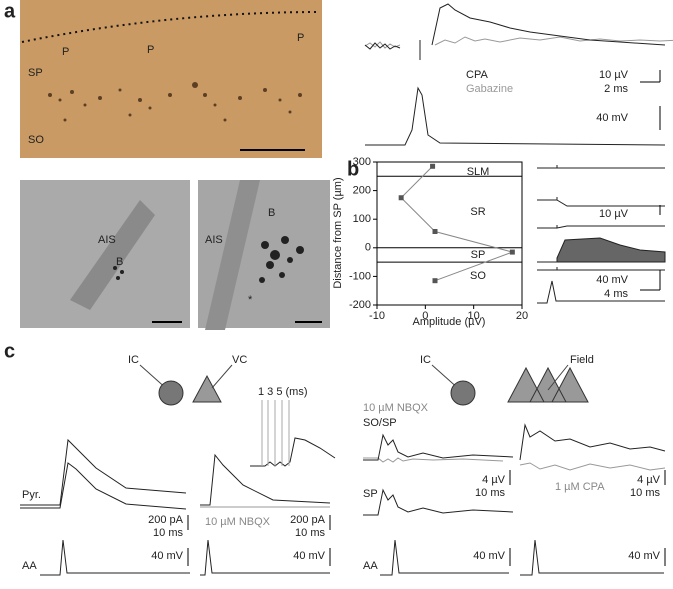 The height and width of the screenshot is (589, 673). I want to click on y-tick-label: 0, so click(368, 248).